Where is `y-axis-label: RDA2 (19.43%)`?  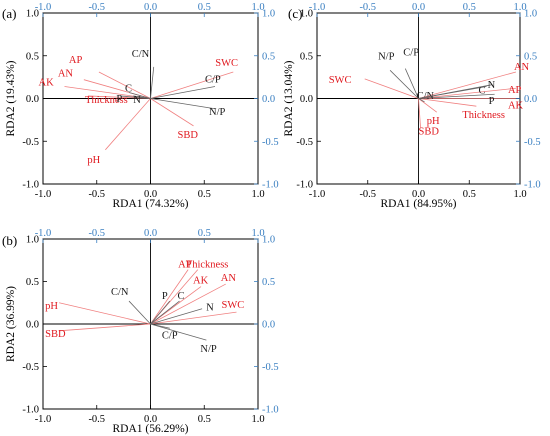 y-axis-label: RDA2 (19.43%) is located at coordinates (11, 98).